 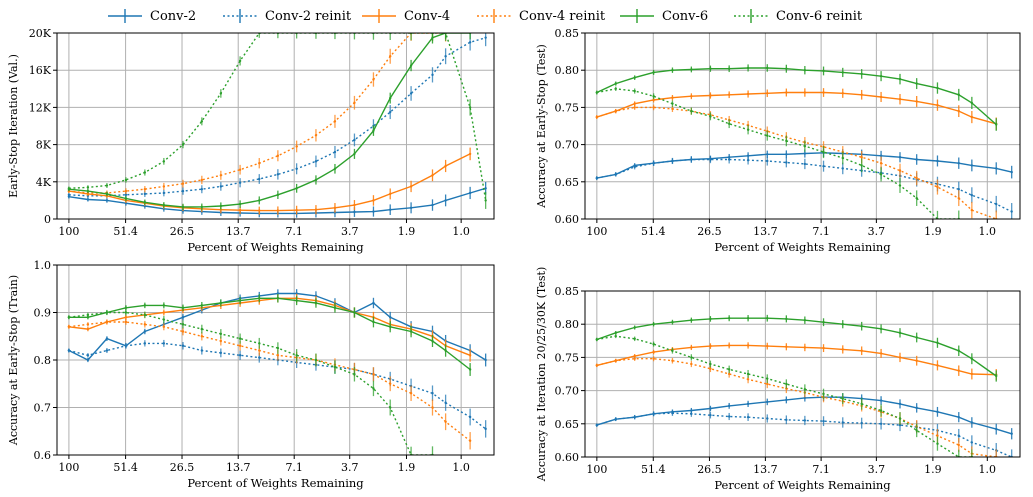 What do you see at coordinates (567, 424) in the screenshot?
I see `y-tick-label: 0.65` at bounding box center [567, 424].